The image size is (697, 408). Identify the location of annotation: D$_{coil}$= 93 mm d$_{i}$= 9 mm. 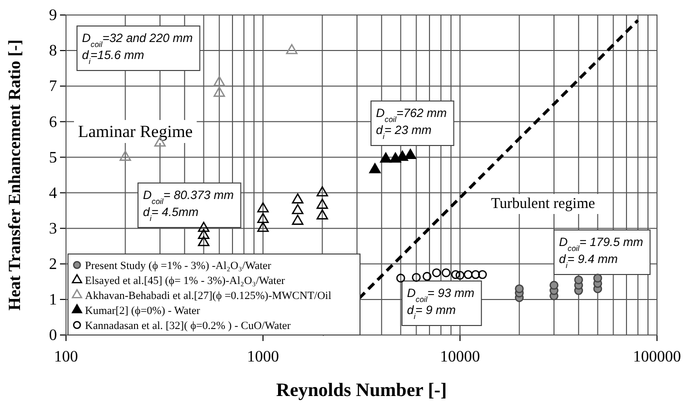
(440, 303).